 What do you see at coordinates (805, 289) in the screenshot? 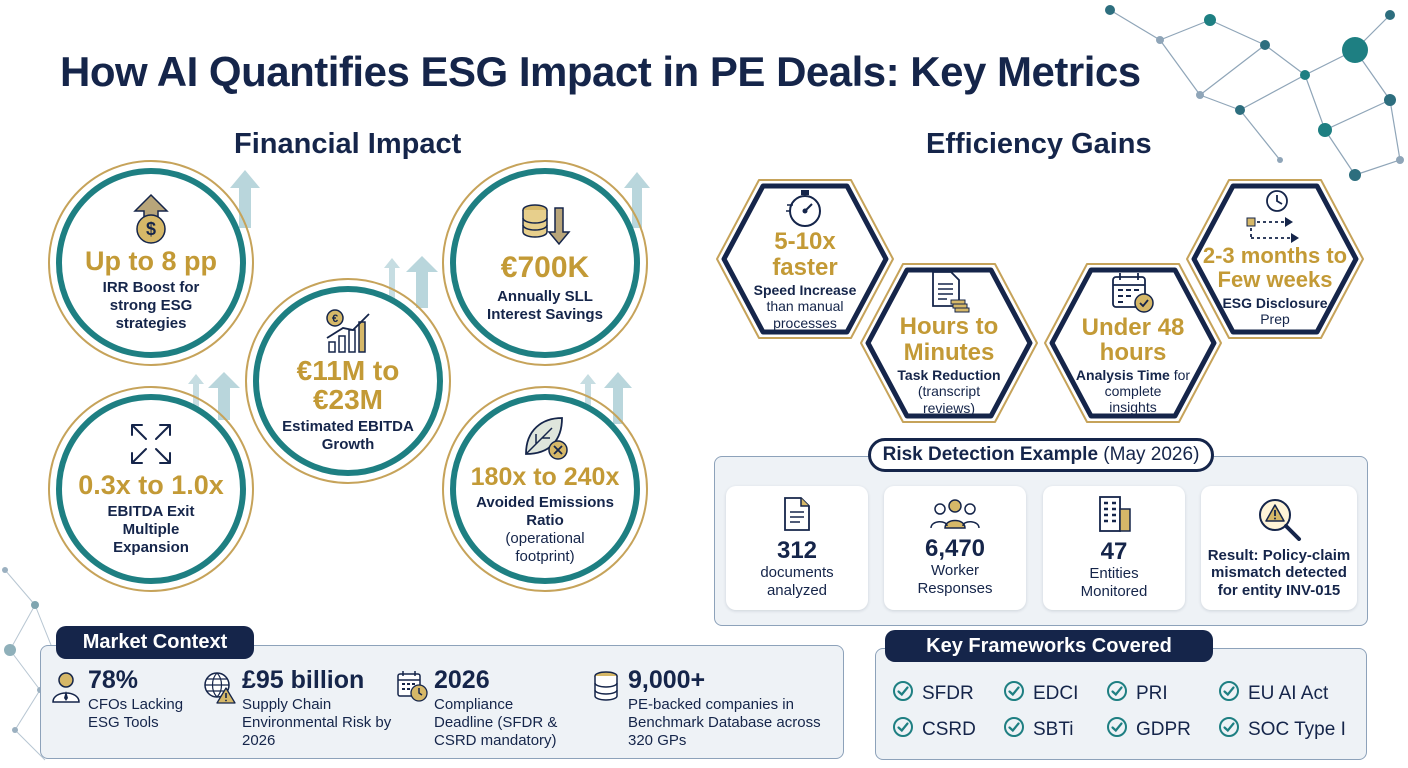
I see `speed-label: Speed Increase` at bounding box center [805, 289].